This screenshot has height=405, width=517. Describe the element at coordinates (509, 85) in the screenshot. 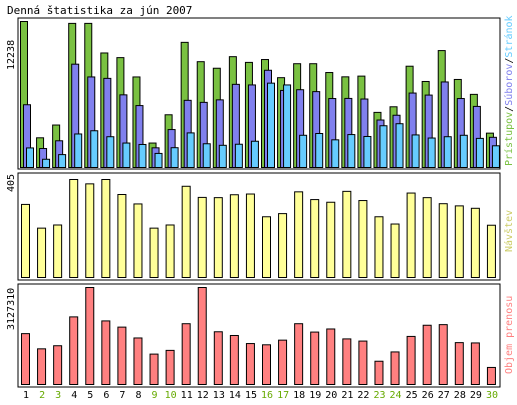

I see `legend-part-2: Súborov` at that location.